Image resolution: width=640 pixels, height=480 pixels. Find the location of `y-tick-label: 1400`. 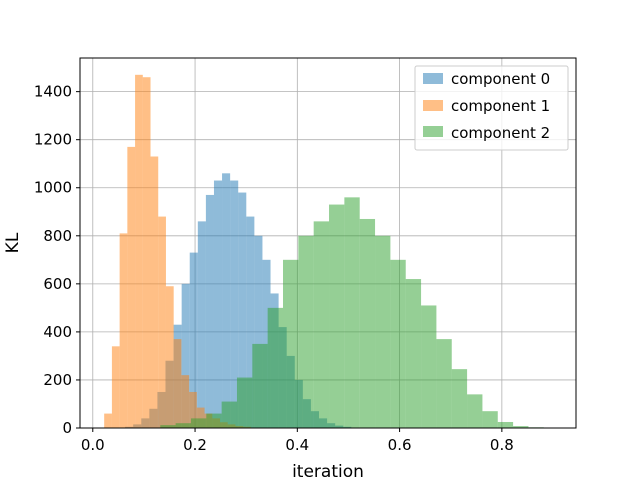

y-tick-label: 1400 is located at coordinates (53, 92).